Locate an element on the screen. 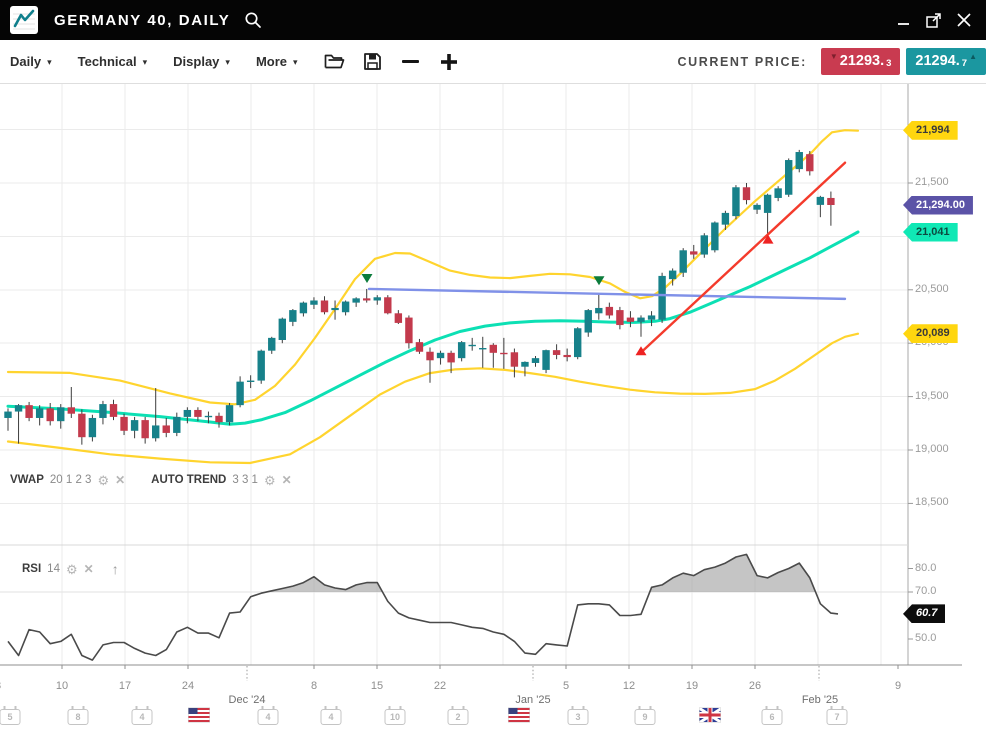  buy-price-badge: 21294. 7 ▲ is located at coordinates (946, 61).